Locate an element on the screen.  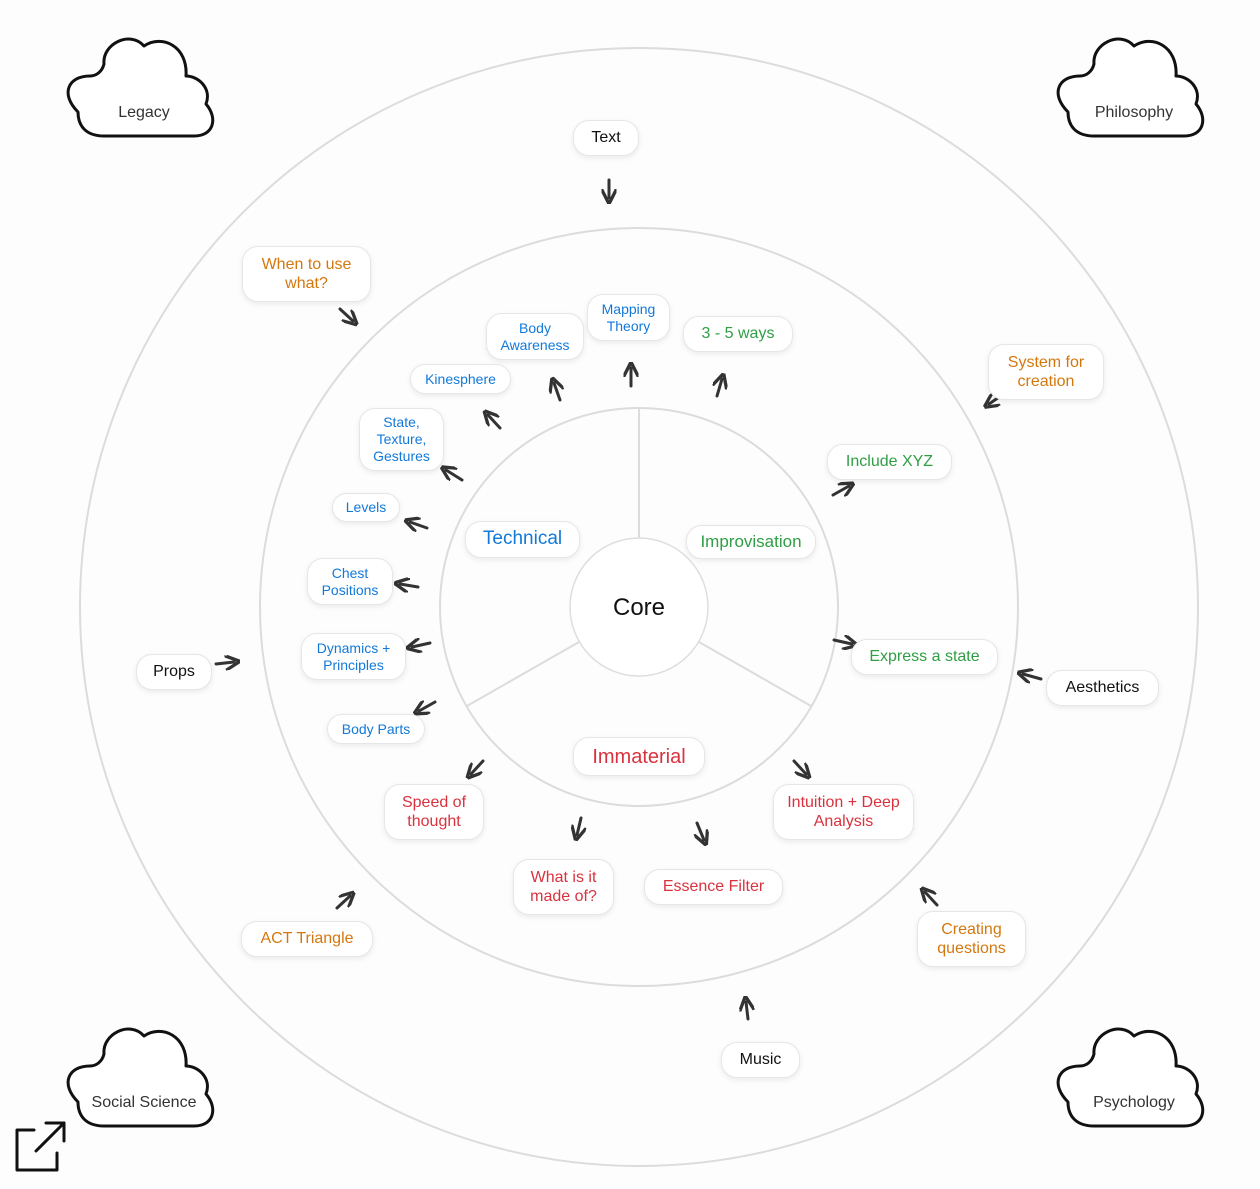
core-label: Core is located at coordinates (639, 607).